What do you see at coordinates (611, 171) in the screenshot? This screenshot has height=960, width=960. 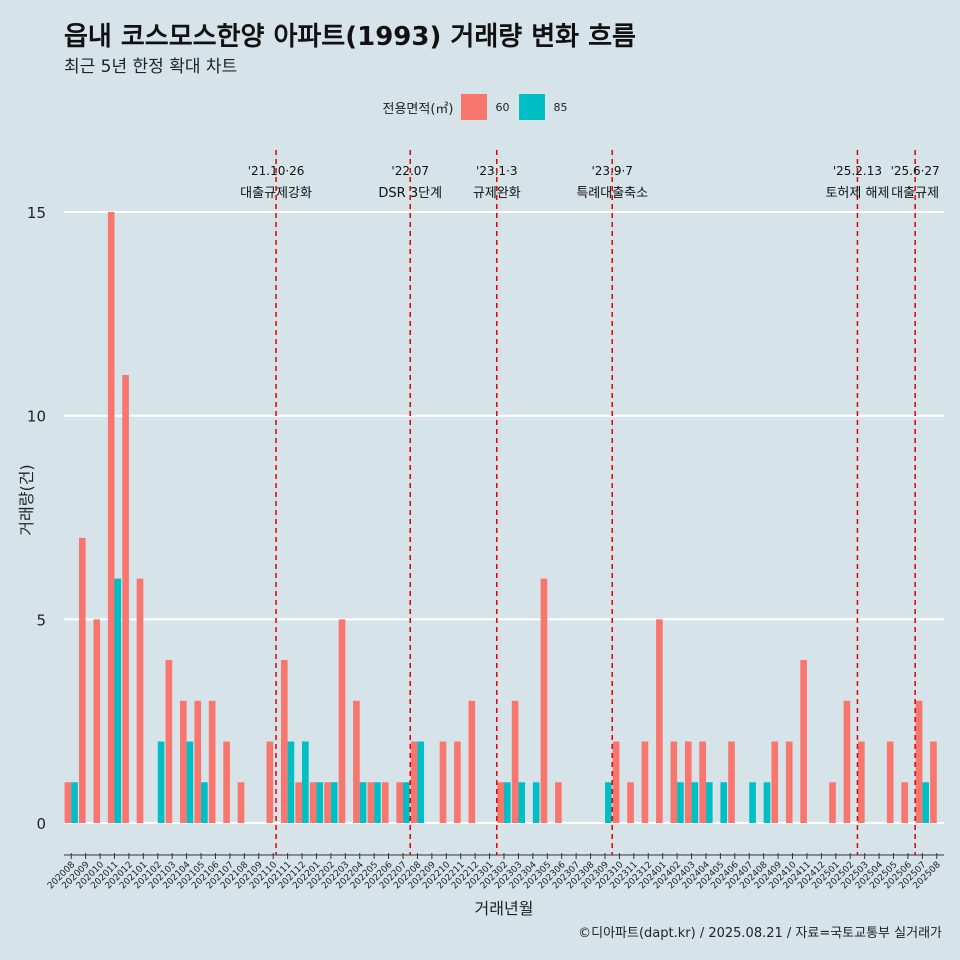 I see `event-date-label: '23.9·7` at bounding box center [611, 171].